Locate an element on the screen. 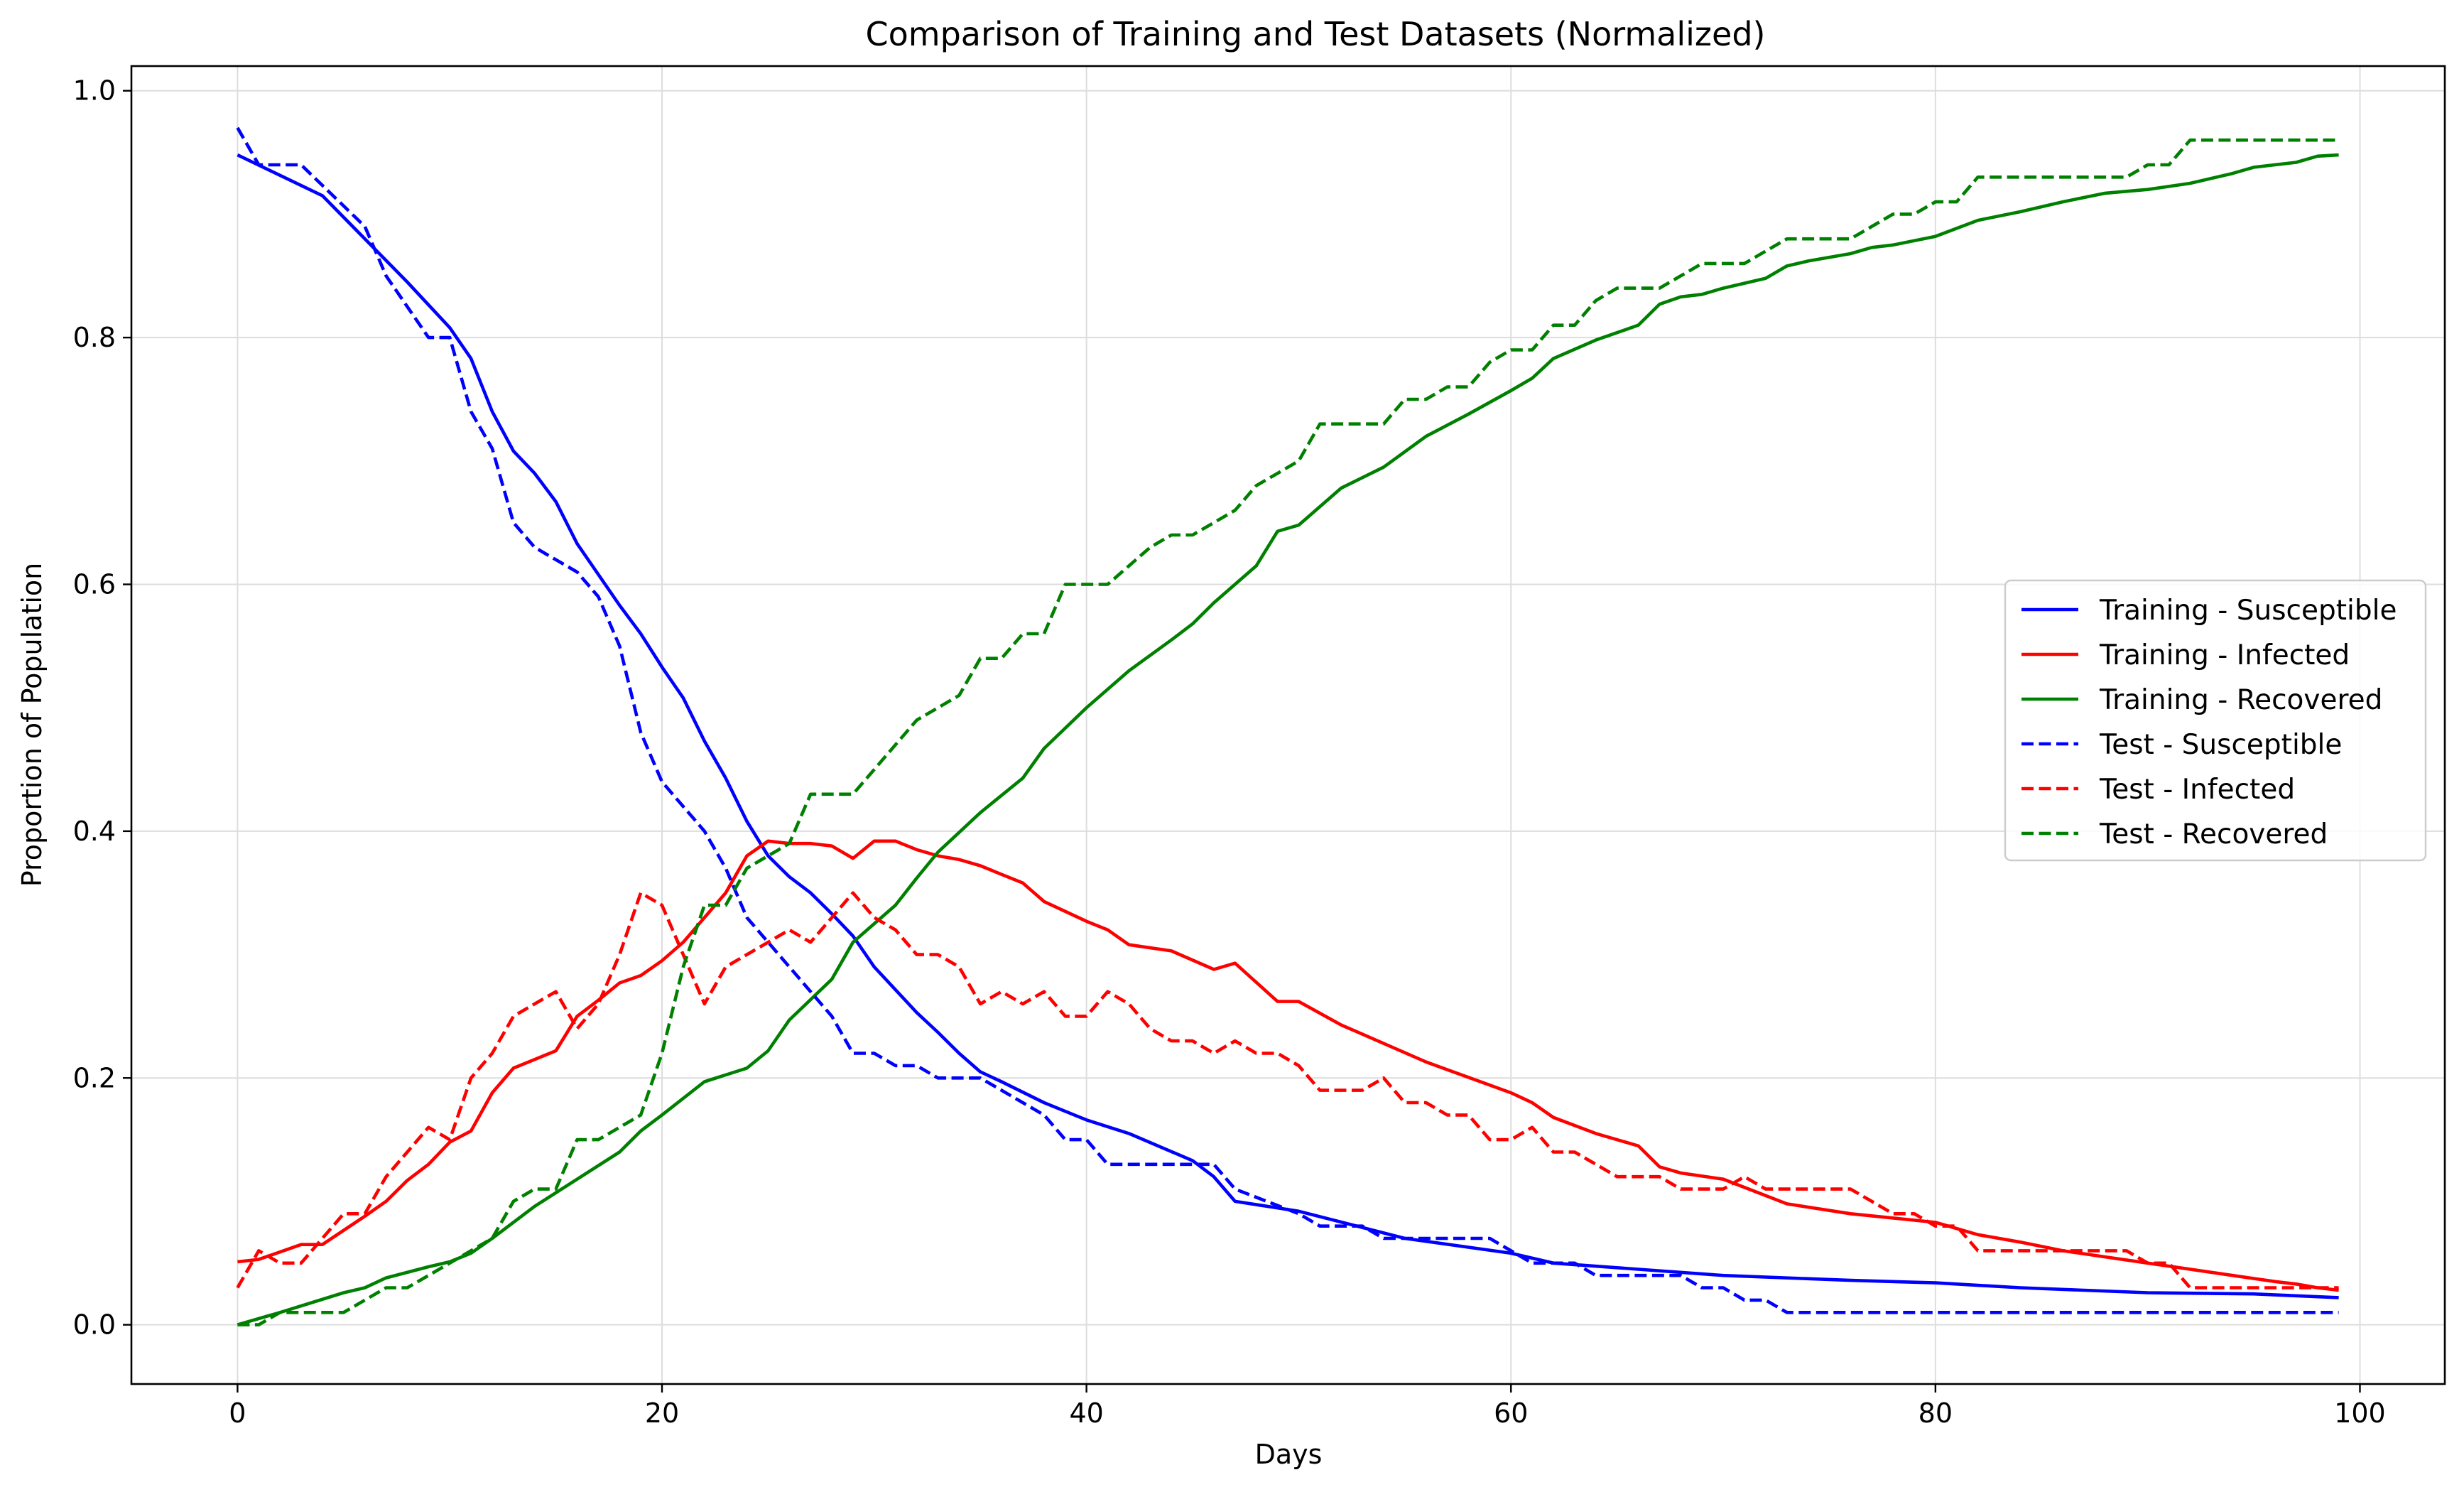 Image resolution: width=2464 pixels, height=1492 pixels. legend-frame is located at coordinates (2215, 720).